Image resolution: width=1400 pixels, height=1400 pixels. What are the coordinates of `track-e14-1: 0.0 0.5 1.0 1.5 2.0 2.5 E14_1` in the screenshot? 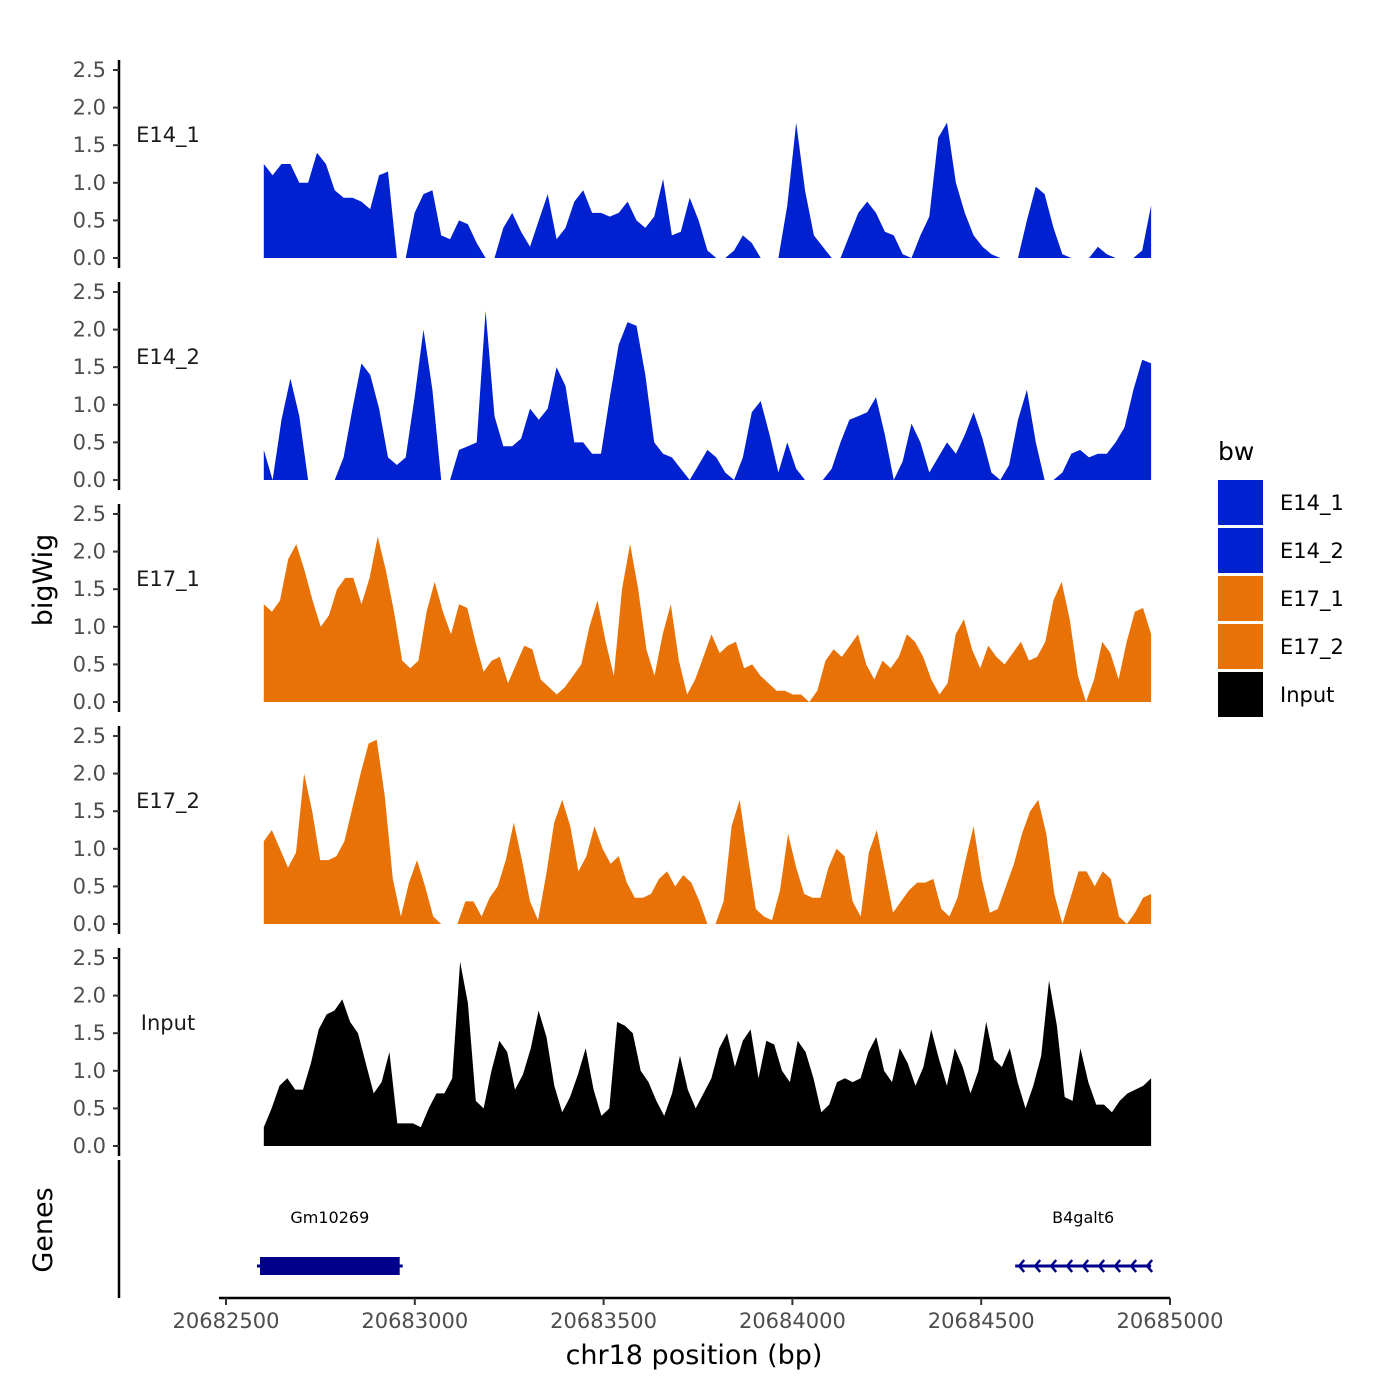 It's located at (612, 164).